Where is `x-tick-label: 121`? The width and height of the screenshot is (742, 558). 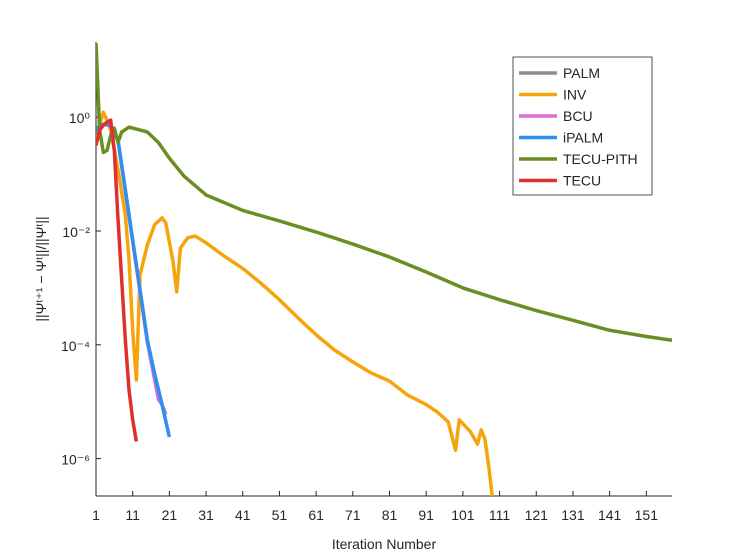
x-tick-label: 121 is located at coordinates (537, 515).